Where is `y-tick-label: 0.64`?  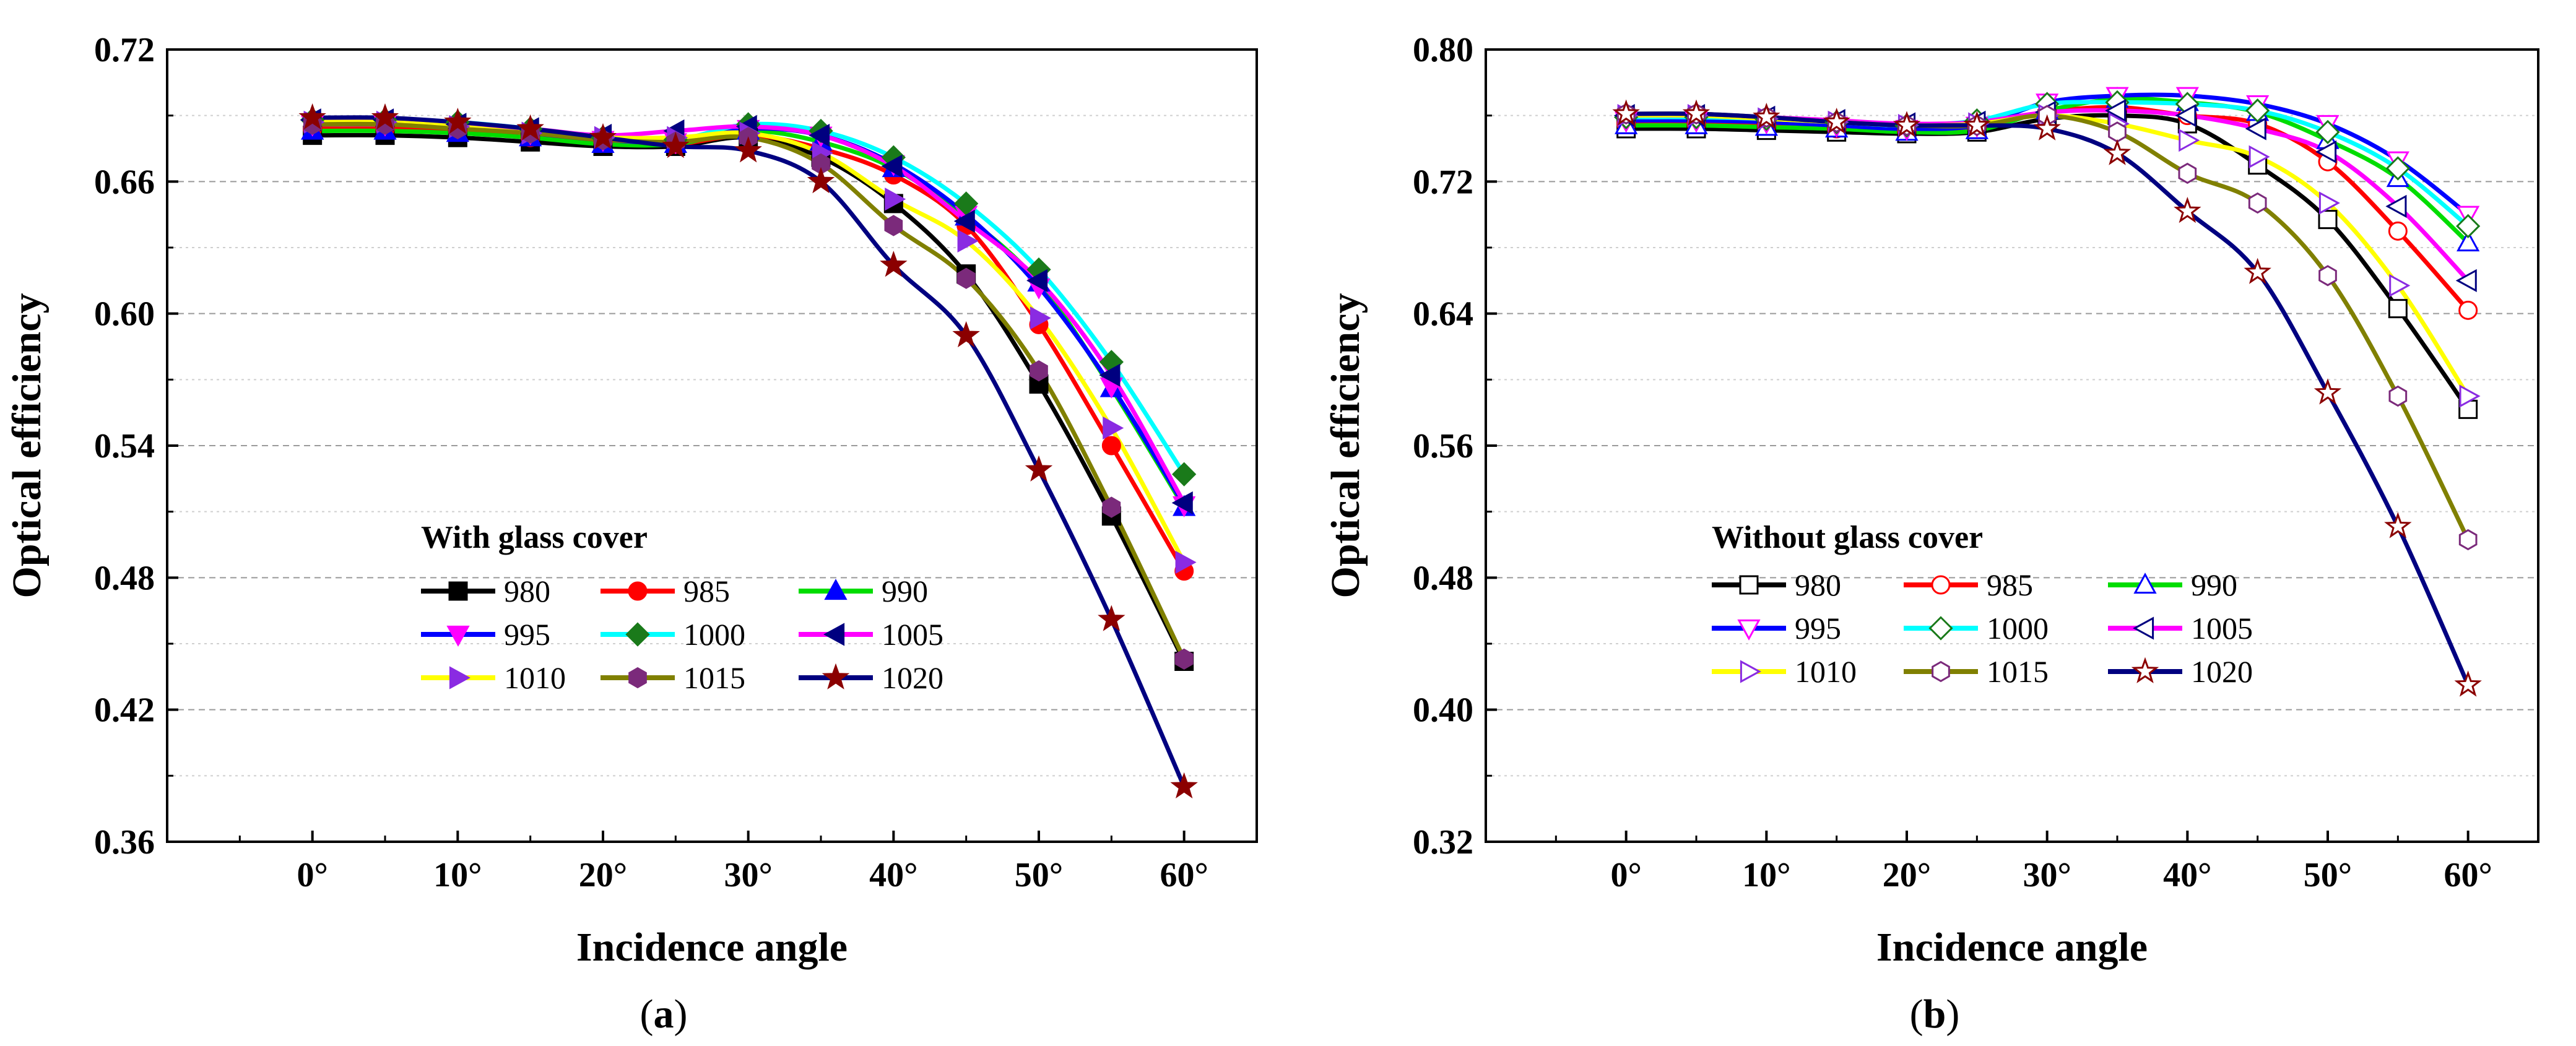 y-tick-label: 0.64 is located at coordinates (1443, 315).